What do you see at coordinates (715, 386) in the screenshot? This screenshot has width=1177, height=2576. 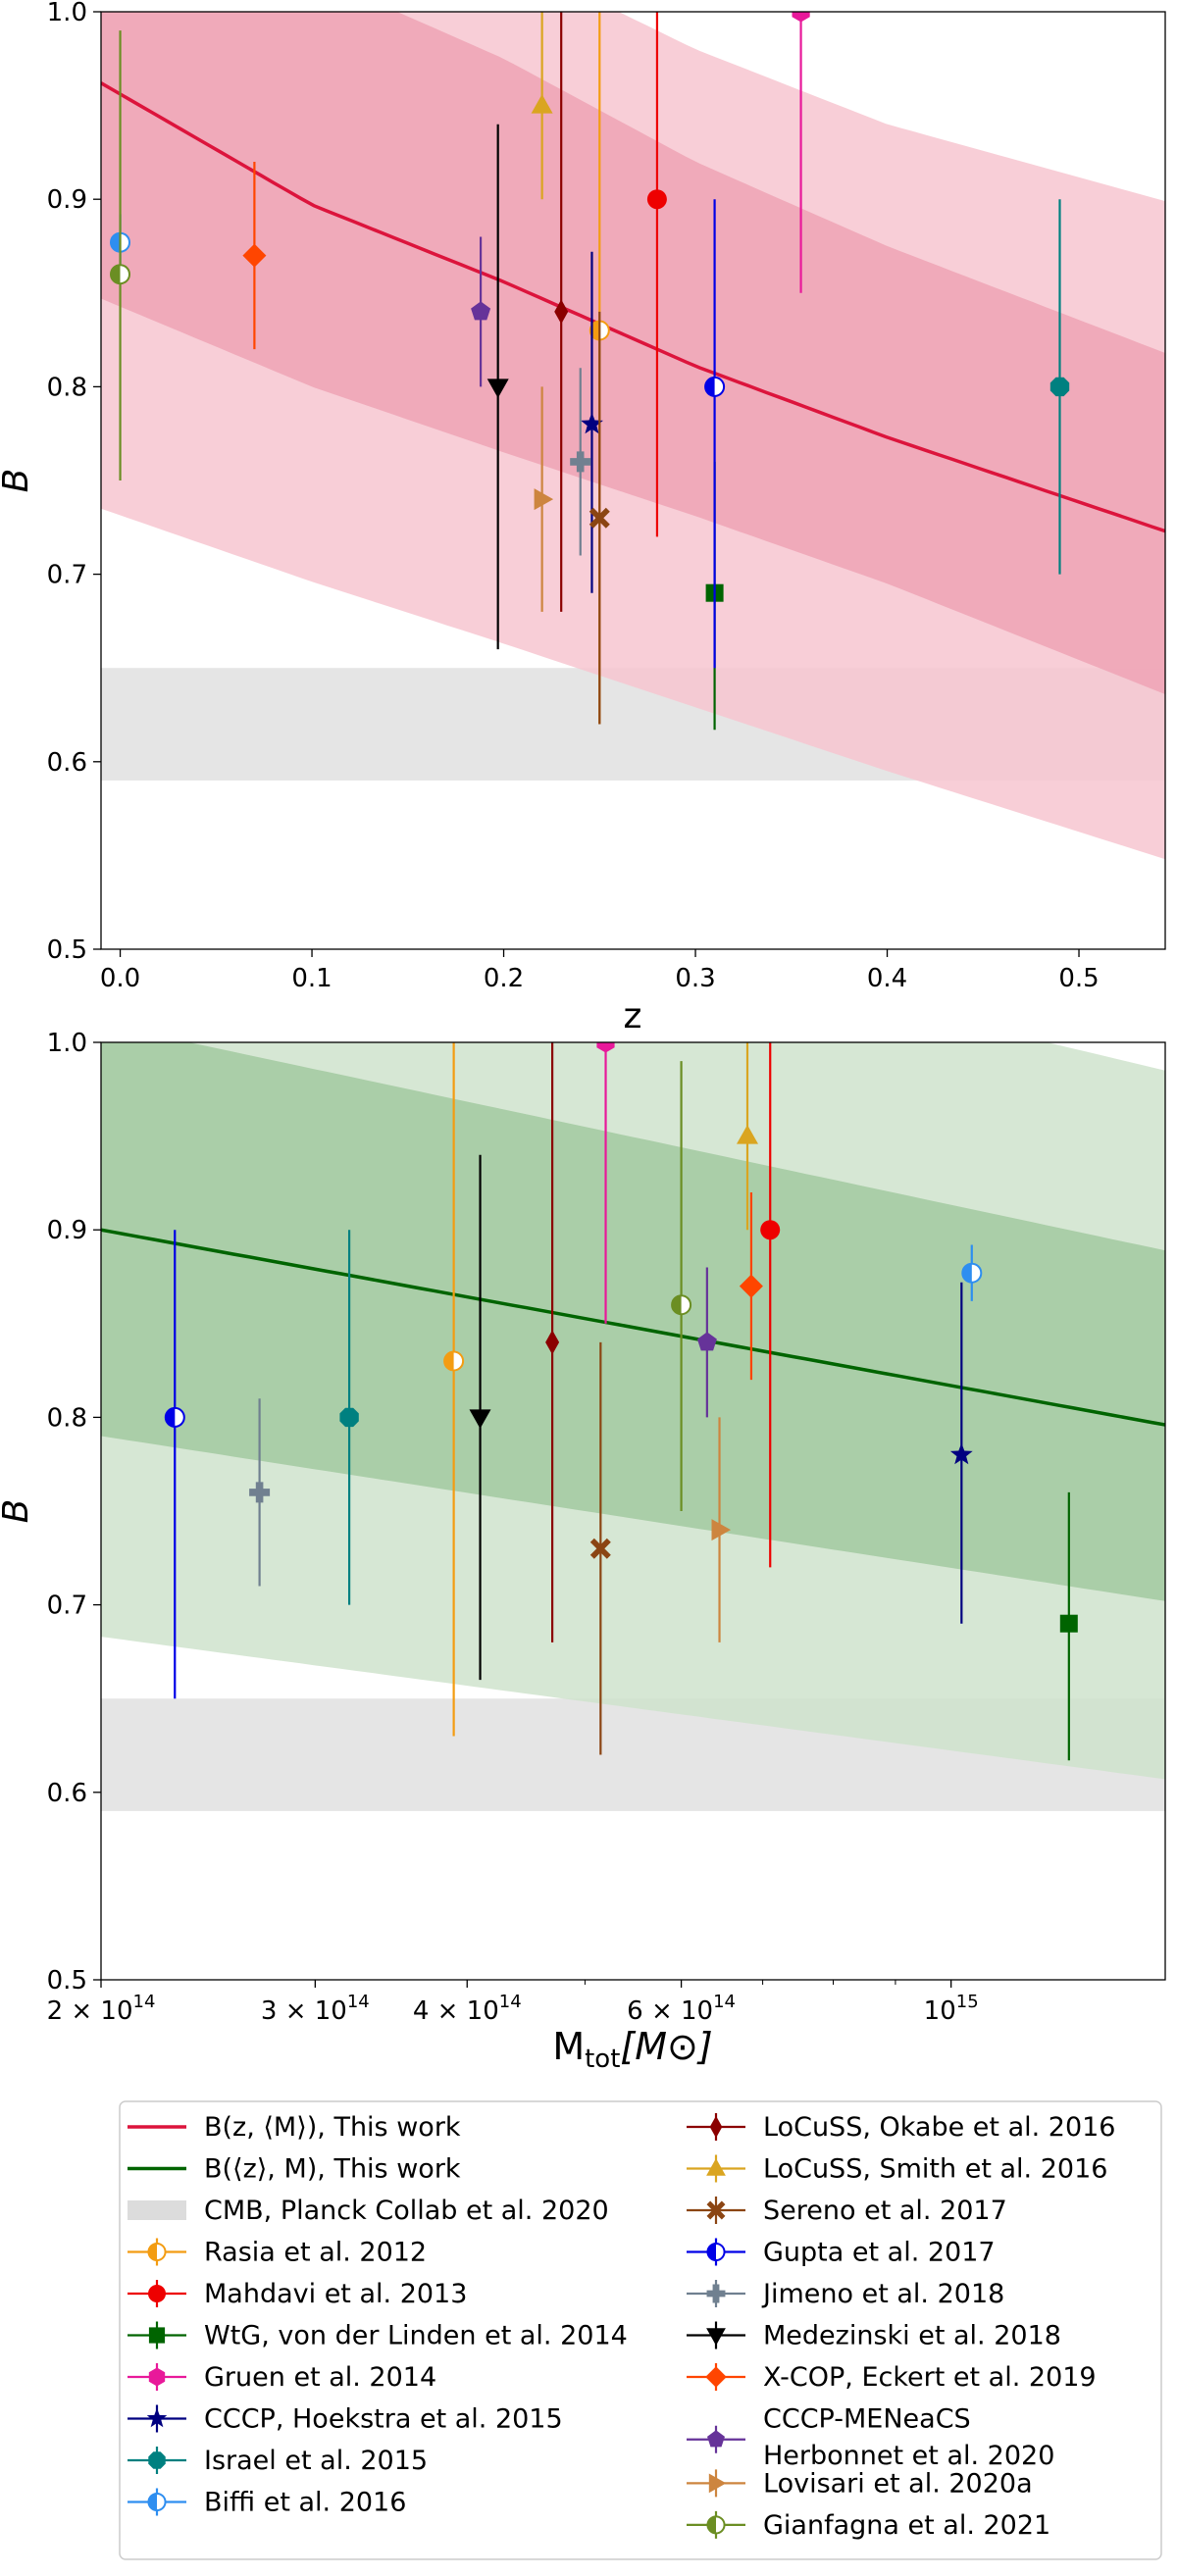 I see `top-marker-gupta-et-al-2017` at bounding box center [715, 386].